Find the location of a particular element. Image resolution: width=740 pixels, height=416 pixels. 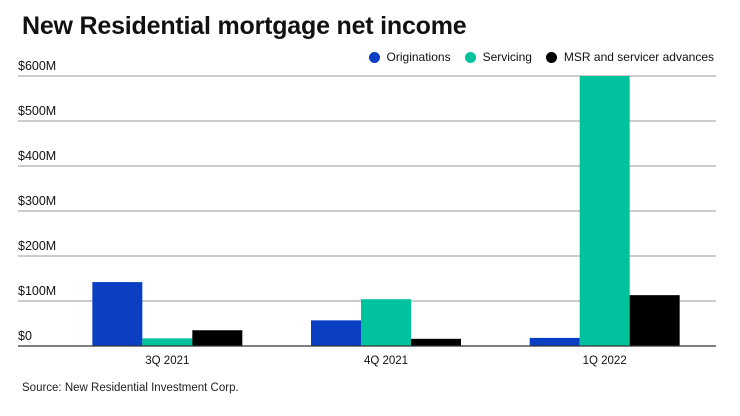

y-tick-label: $200M is located at coordinates (37, 246).